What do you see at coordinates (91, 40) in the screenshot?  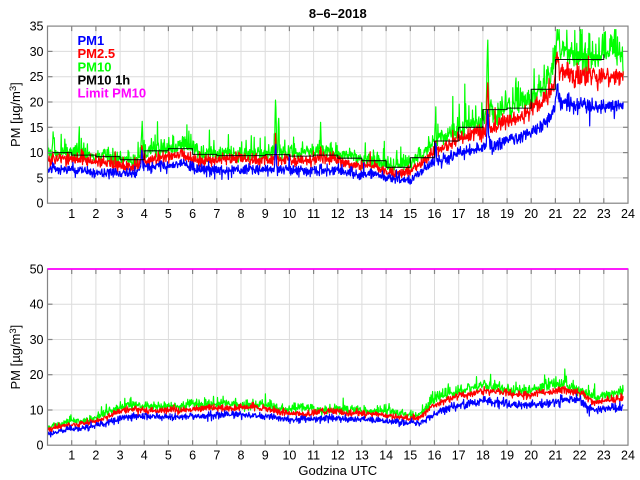 I see `svg-text: PM1` at bounding box center [91, 40].